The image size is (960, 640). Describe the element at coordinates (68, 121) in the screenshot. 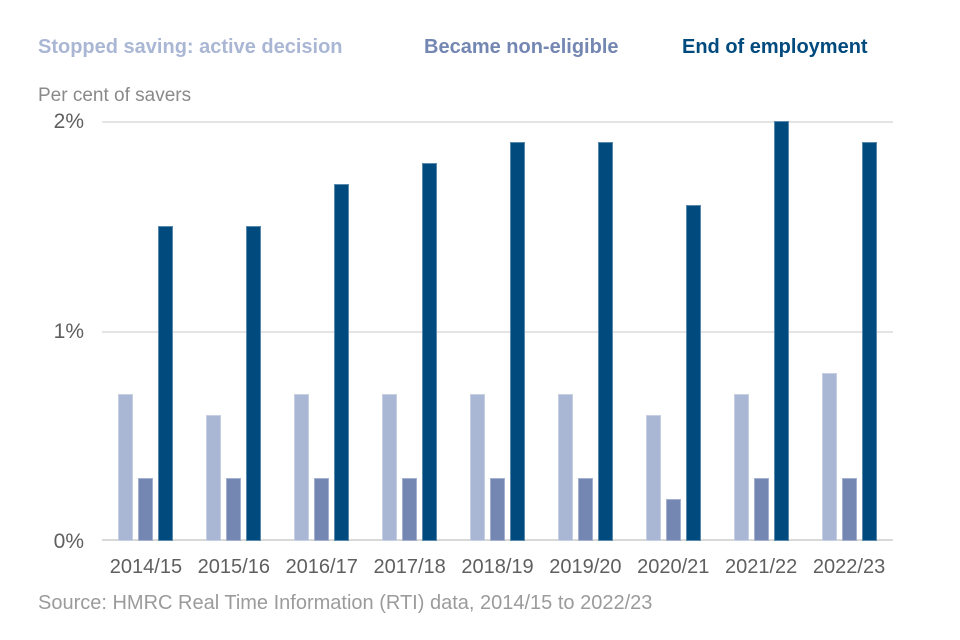

I see `y-tick-label-2%: 2%` at that location.